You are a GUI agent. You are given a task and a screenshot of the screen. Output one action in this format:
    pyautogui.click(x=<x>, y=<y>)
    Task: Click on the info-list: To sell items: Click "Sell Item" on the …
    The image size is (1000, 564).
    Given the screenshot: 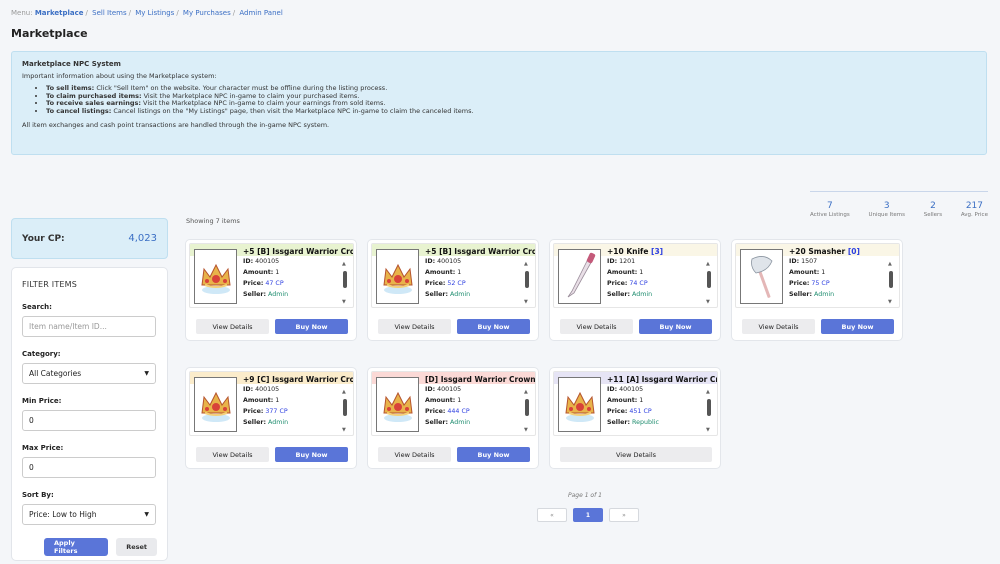 What is the action you would take?
    pyautogui.click(x=499, y=99)
    